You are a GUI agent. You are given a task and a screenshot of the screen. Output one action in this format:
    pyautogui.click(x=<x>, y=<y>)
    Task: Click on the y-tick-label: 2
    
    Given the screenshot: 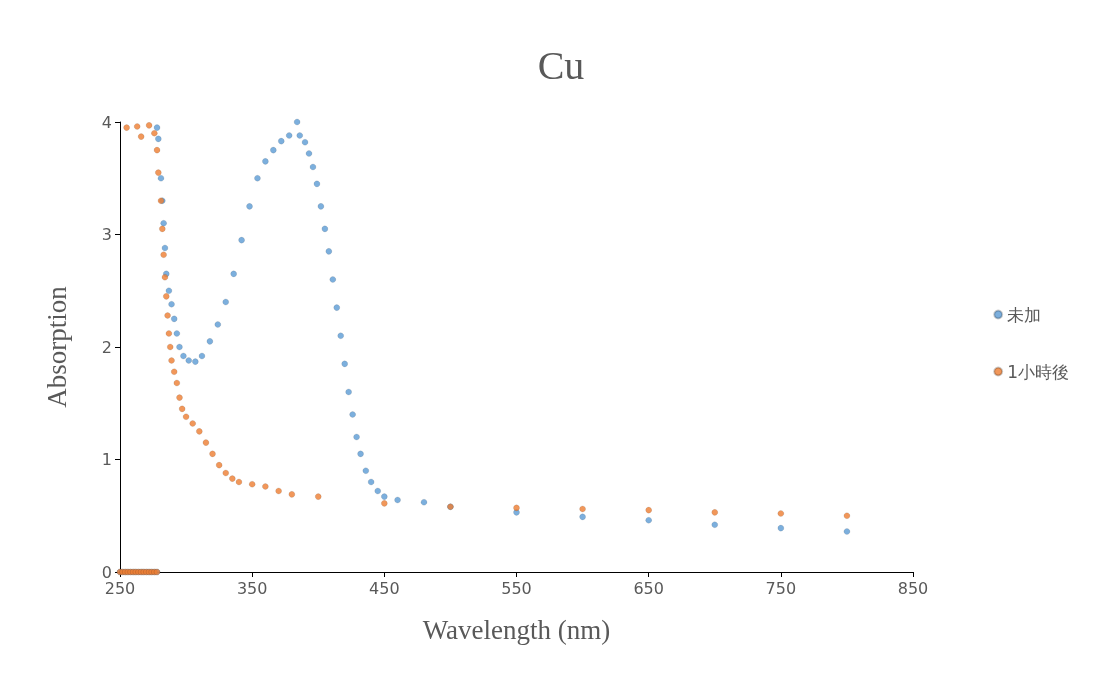 What is the action you would take?
    pyautogui.click(x=106, y=347)
    